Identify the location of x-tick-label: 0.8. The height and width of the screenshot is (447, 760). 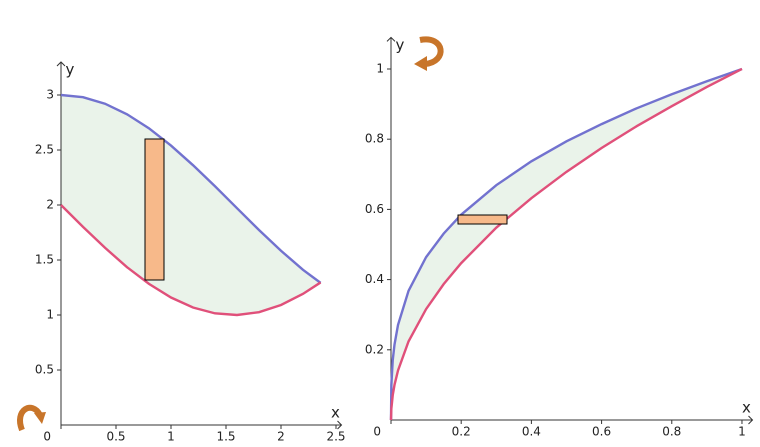
(671, 432).